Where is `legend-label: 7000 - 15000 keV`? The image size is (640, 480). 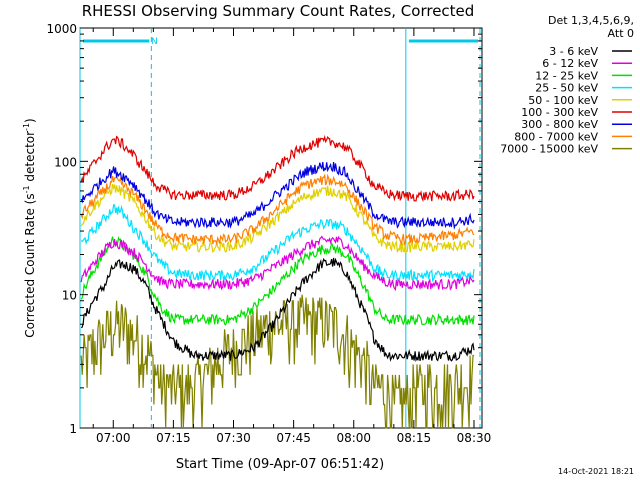 legend-label: 7000 - 15000 keV is located at coordinates (549, 149).